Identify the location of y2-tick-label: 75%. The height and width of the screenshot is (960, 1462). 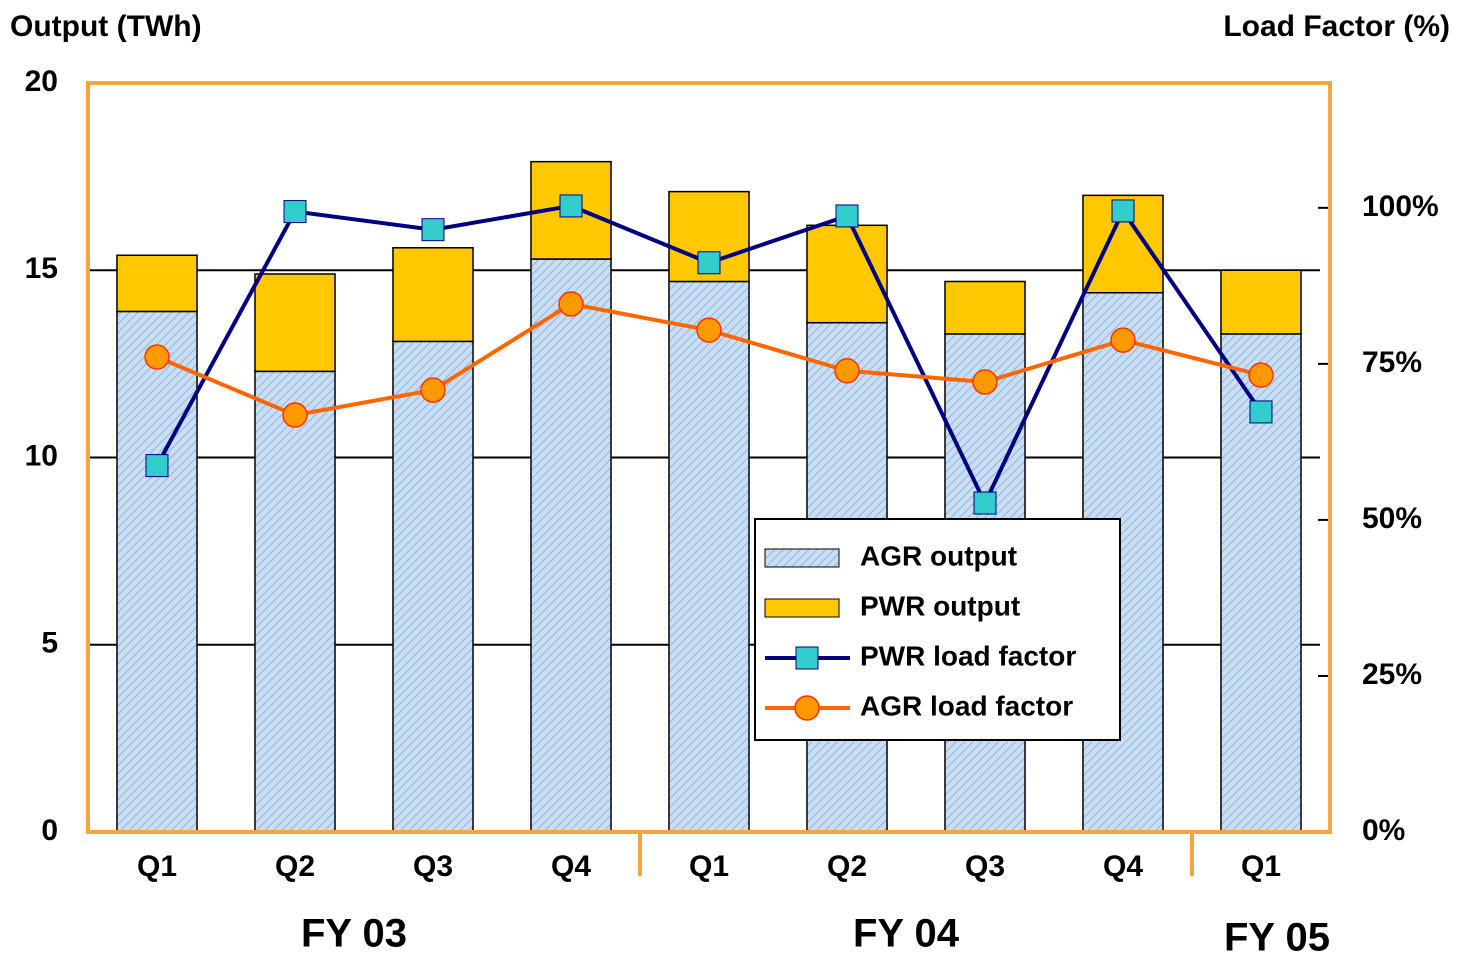
(1392, 362).